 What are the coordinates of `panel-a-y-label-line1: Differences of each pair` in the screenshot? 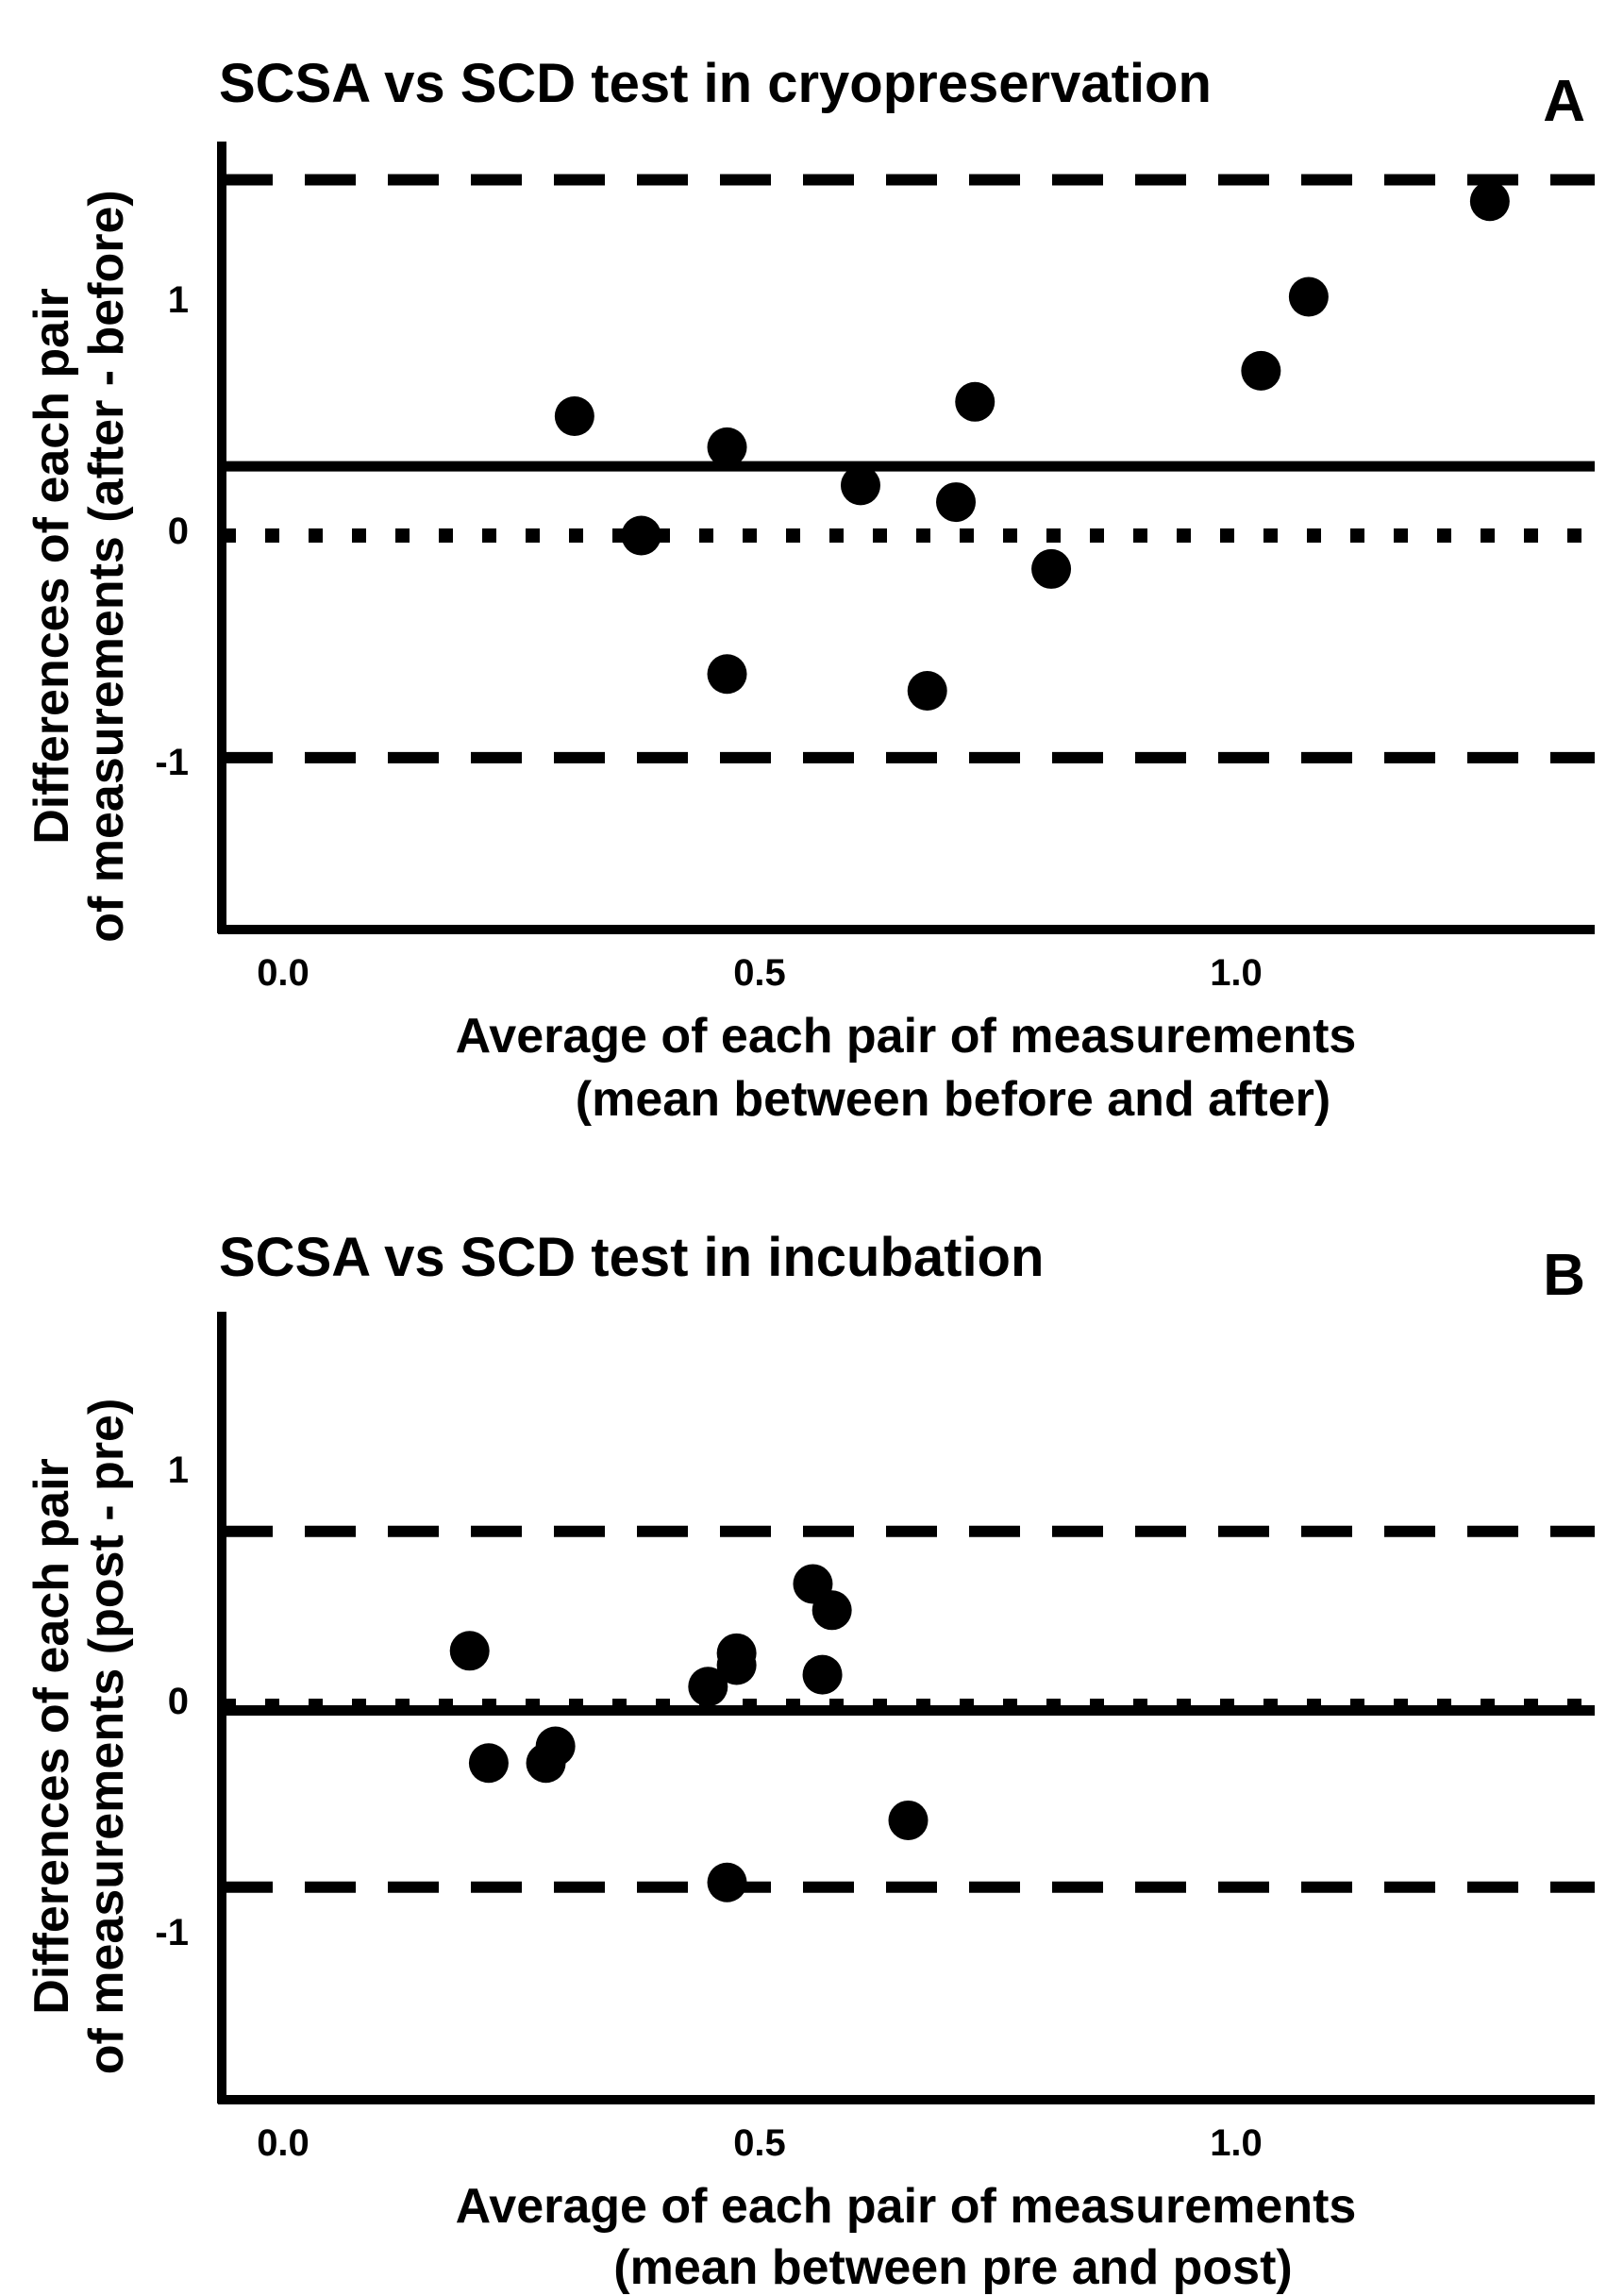 It's located at (52, 566).